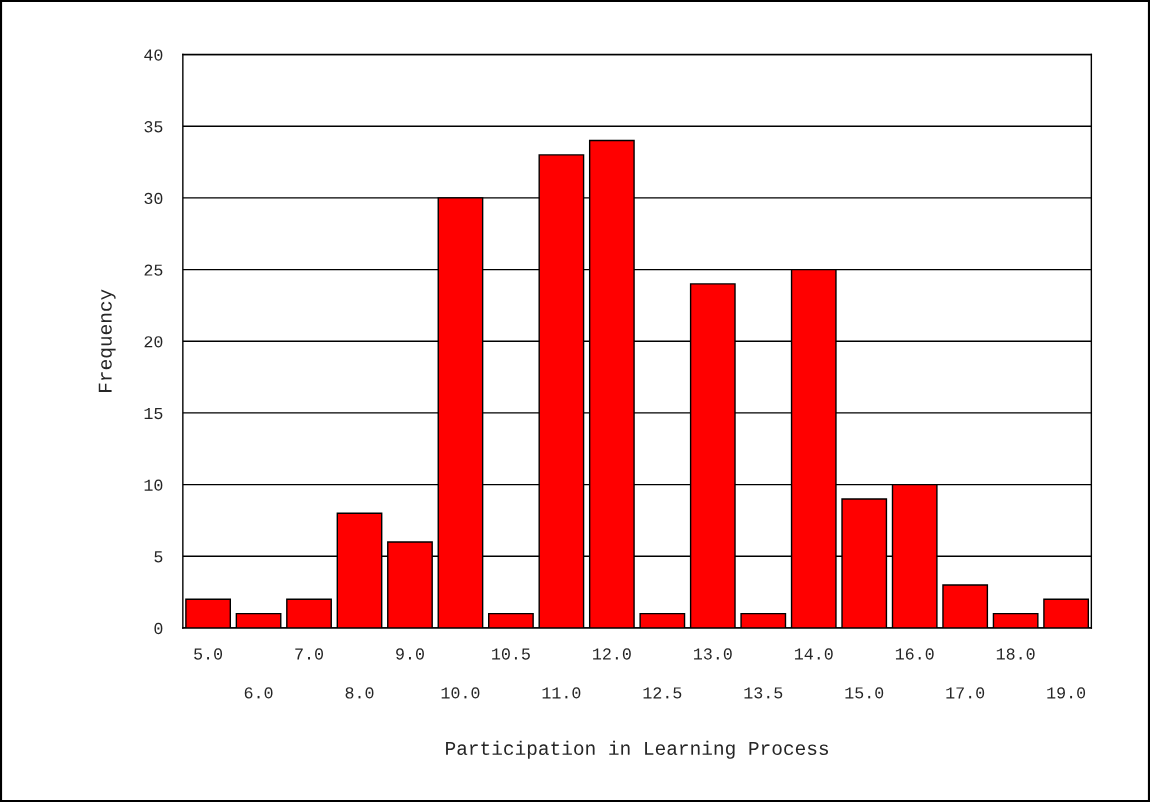 Image resolution: width=1150 pixels, height=802 pixels. What do you see at coordinates (309, 654) in the screenshot?
I see `x-tick-label: 7.0` at bounding box center [309, 654].